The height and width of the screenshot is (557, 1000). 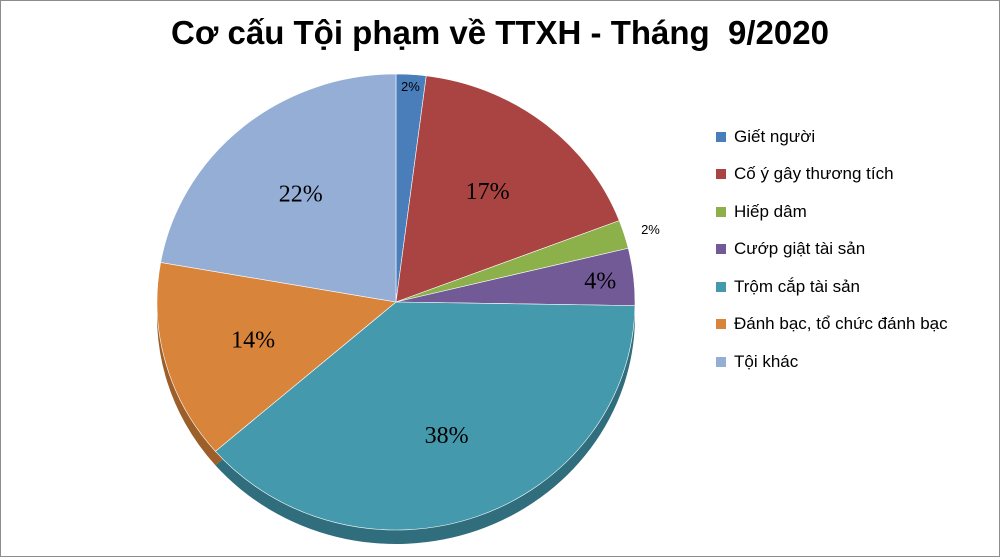 What do you see at coordinates (832, 212) in the screenshot?
I see `legend-item-3: Hiếp dâm` at bounding box center [832, 212].